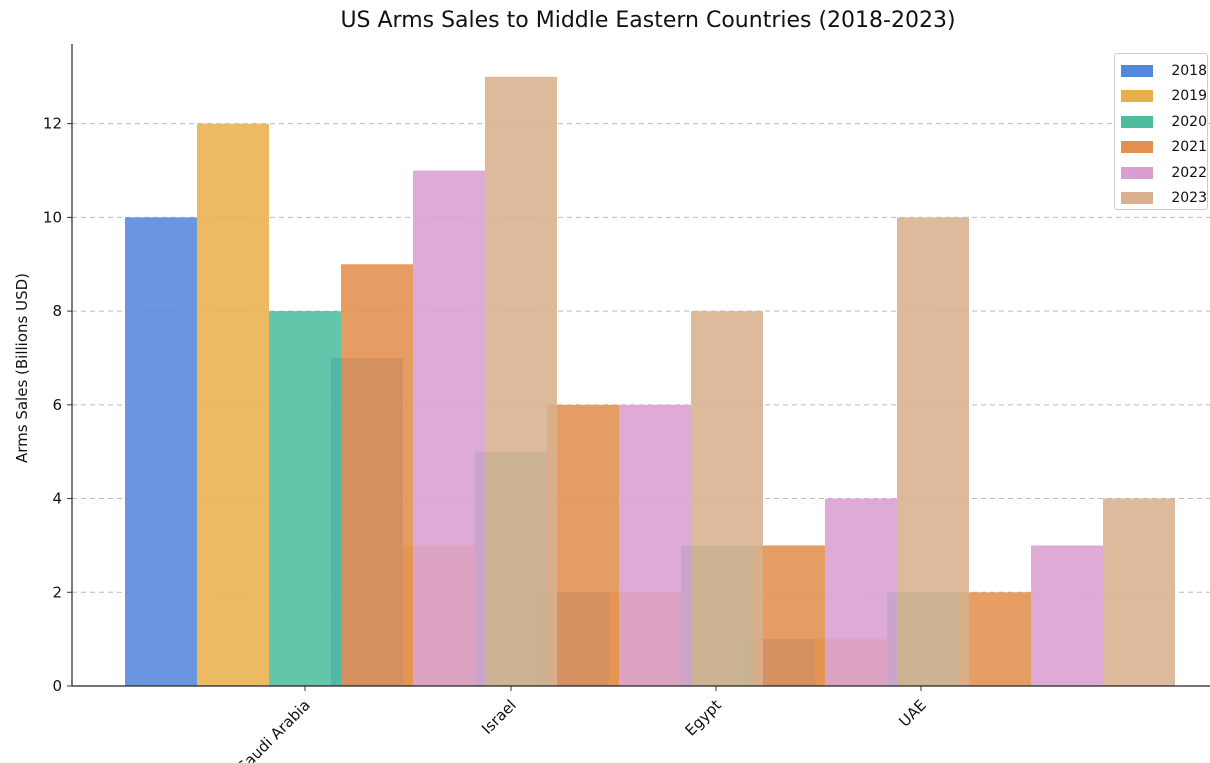 Image resolution: width=1210 pixels, height=763 pixels. Describe the element at coordinates (52, 124) in the screenshot. I see `y-tick-label: 12` at that location.